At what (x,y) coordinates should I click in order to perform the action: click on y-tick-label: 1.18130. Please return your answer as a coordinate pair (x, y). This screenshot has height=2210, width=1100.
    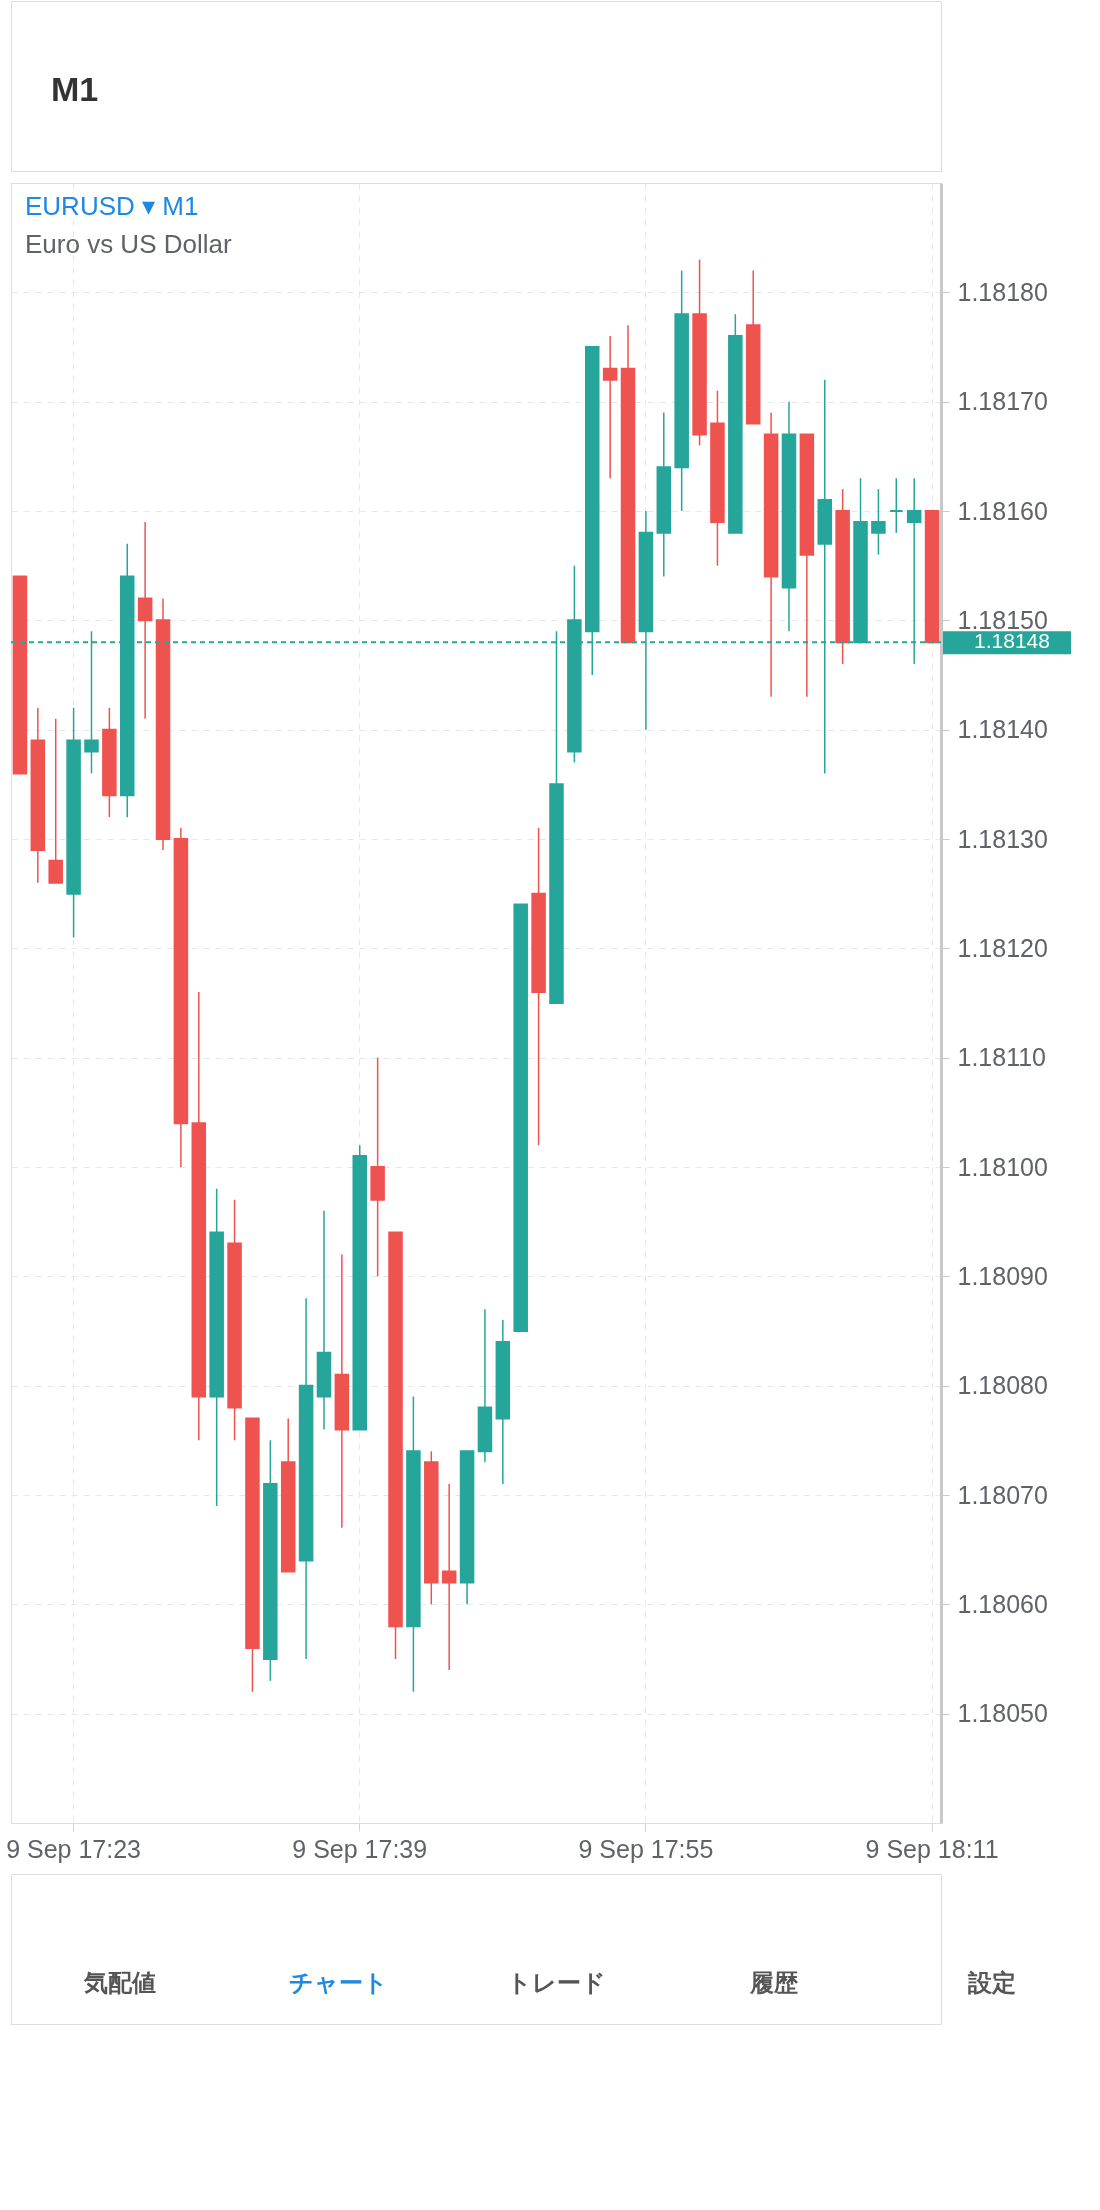
    Looking at the image, I should click on (1002, 838).